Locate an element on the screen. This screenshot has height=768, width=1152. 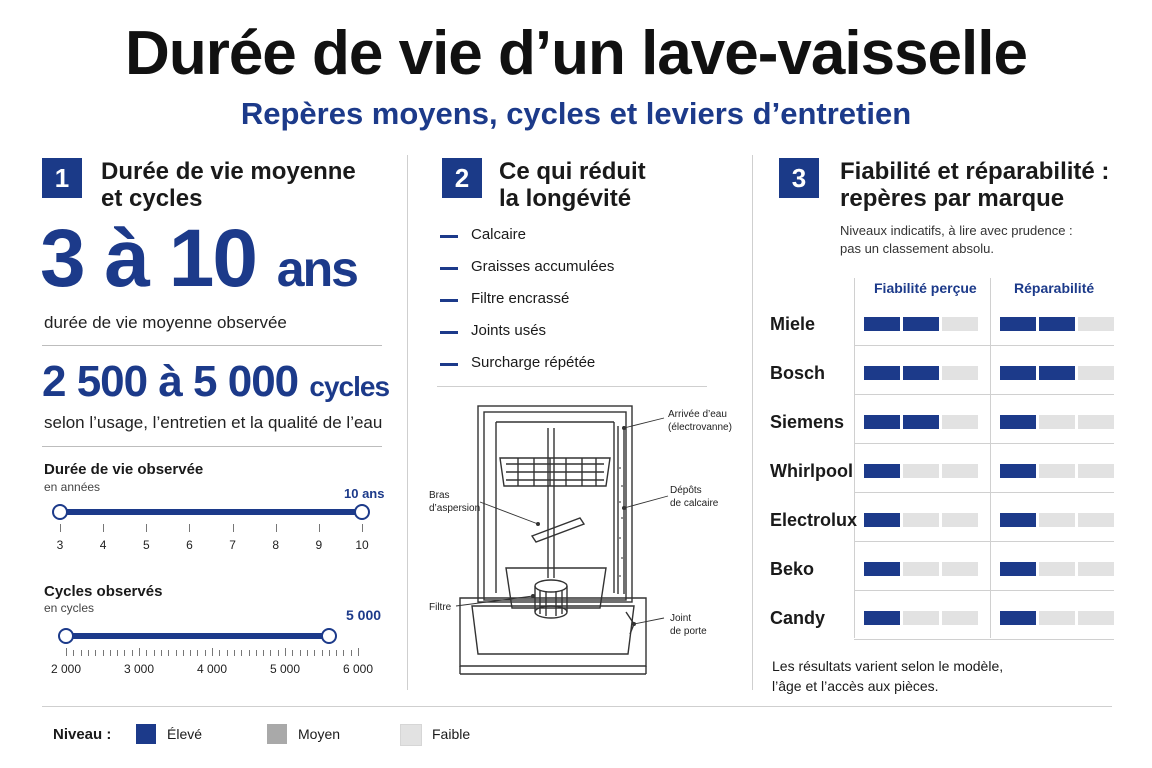
section-3-title-line1: Fiabilité et réparabilité : is located at coordinates (975, 171).